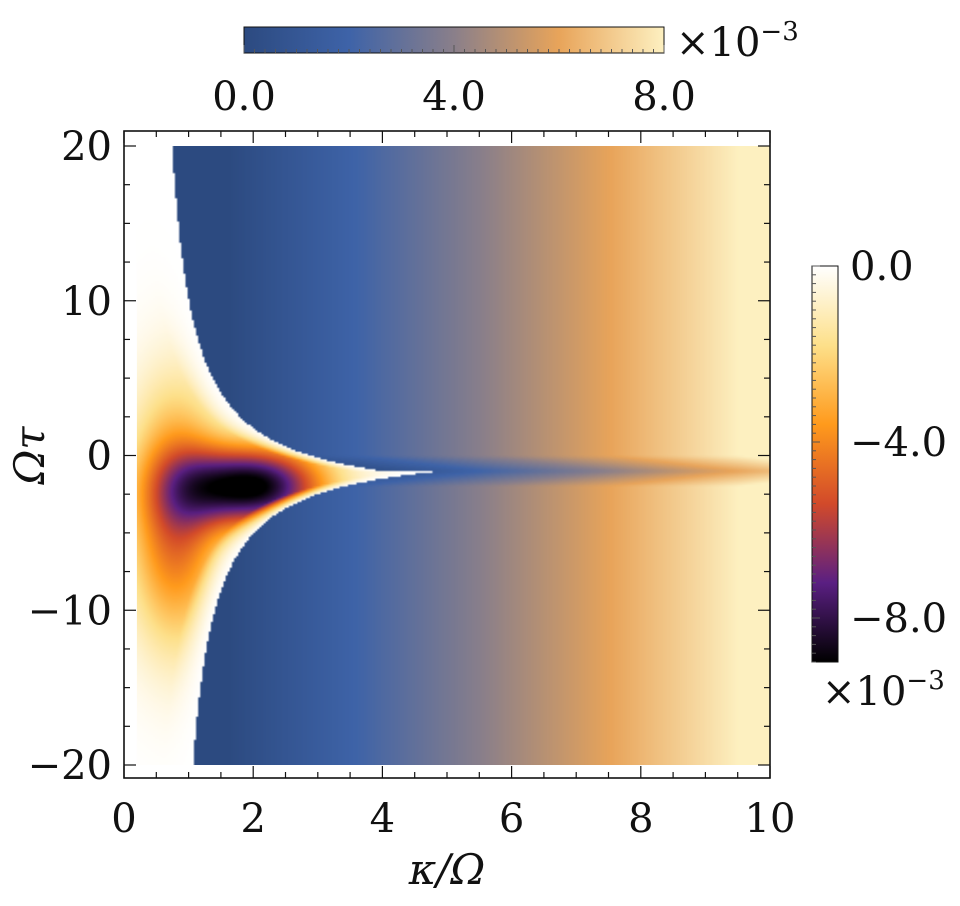  I want to click on top-colorbar-tick-label: 8.0, so click(664, 97).